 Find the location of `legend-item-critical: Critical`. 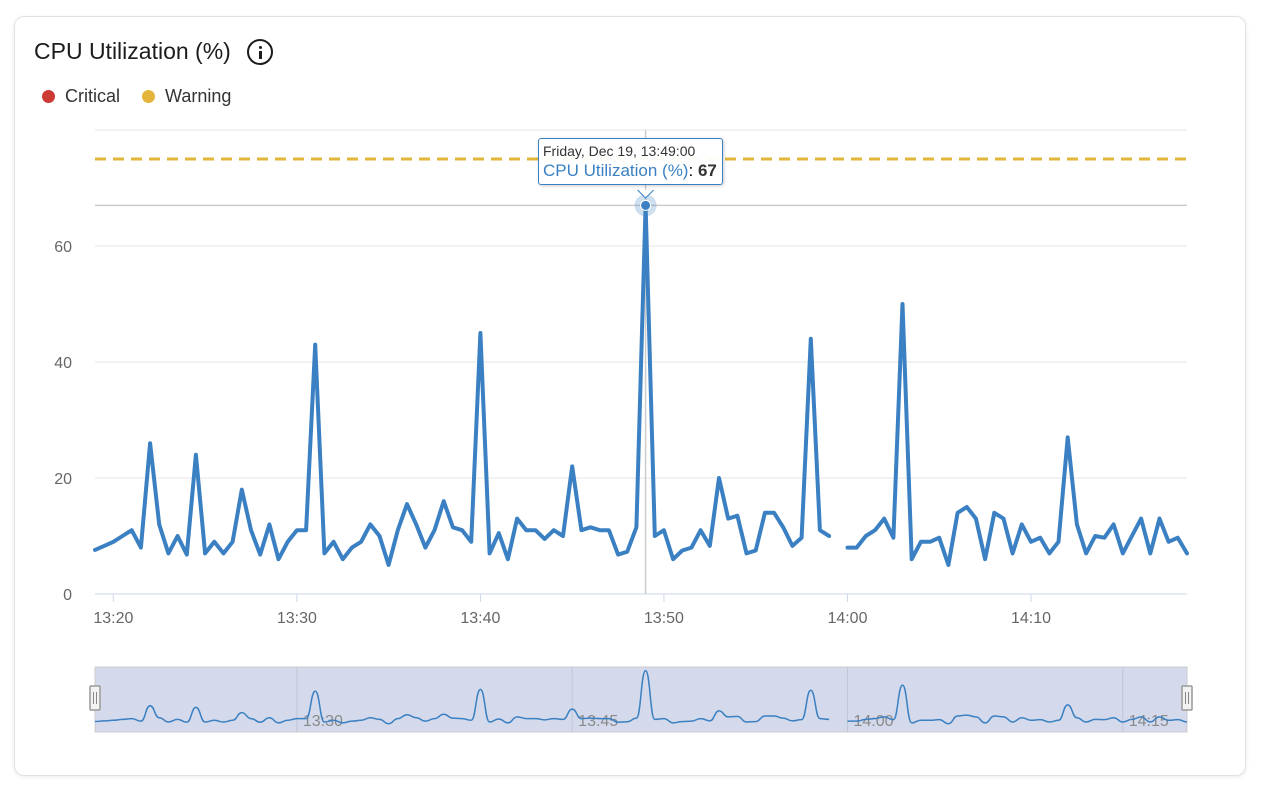

legend-item-critical: Critical is located at coordinates (81, 96).